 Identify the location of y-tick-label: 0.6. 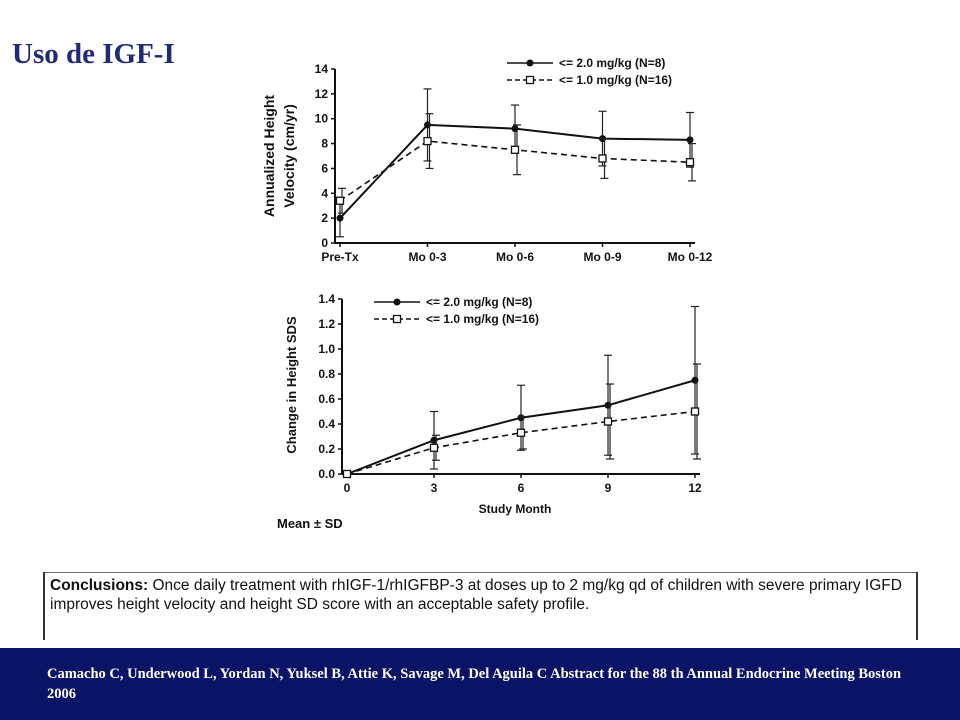
(326, 399).